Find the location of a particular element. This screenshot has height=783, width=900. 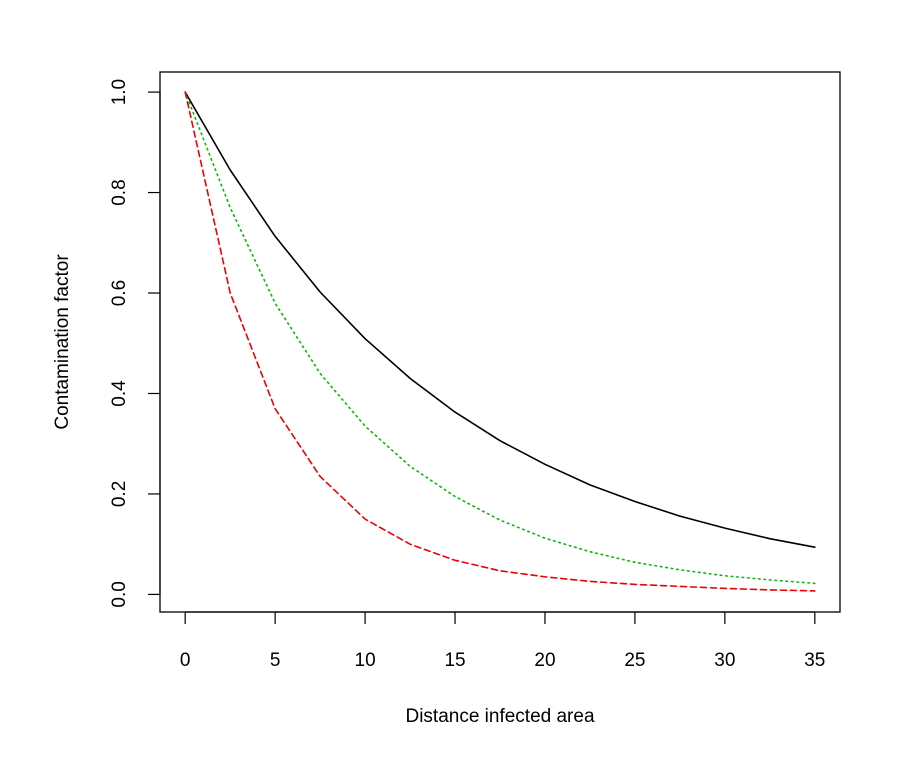

x-axis: 0 5 10 15 20 25 30 35 is located at coordinates (502, 641).